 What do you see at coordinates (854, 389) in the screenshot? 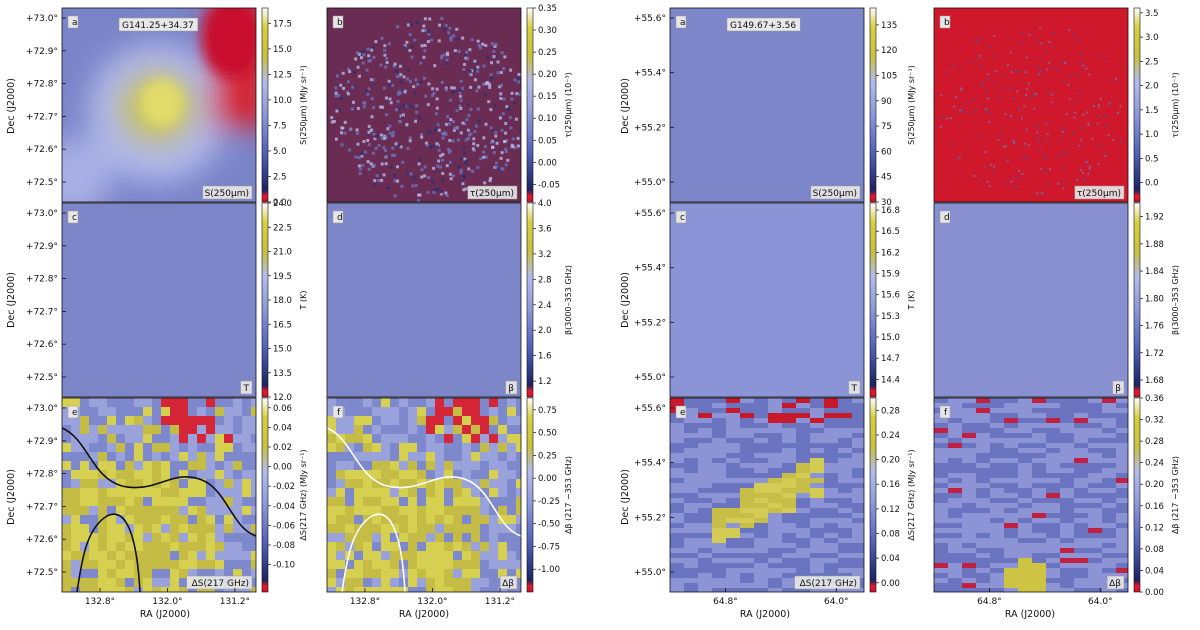
I see `map-label: T` at bounding box center [854, 389].